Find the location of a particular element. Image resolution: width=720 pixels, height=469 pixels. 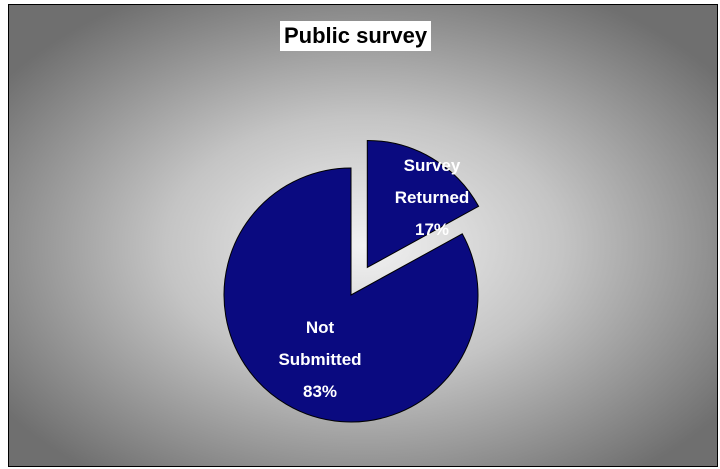

slice-label-line: 83% is located at coordinates (320, 391).